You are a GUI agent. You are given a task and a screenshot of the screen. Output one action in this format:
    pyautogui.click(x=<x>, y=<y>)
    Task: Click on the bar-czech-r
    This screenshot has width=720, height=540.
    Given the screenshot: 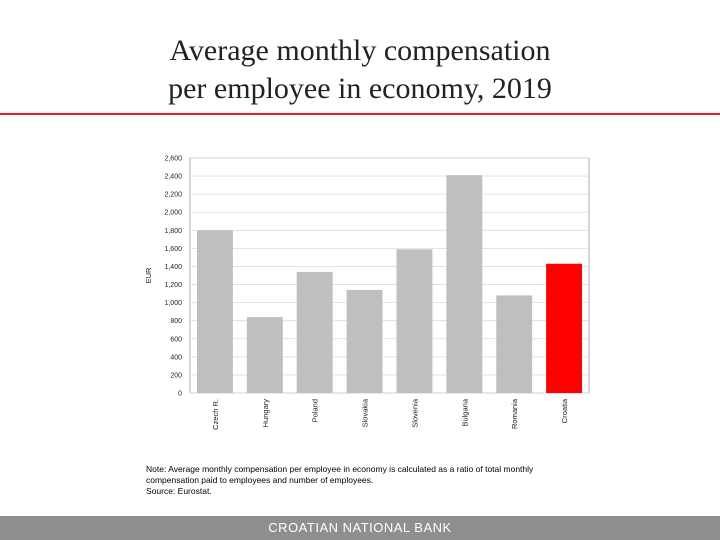 What is the action you would take?
    pyautogui.click(x=214, y=311)
    